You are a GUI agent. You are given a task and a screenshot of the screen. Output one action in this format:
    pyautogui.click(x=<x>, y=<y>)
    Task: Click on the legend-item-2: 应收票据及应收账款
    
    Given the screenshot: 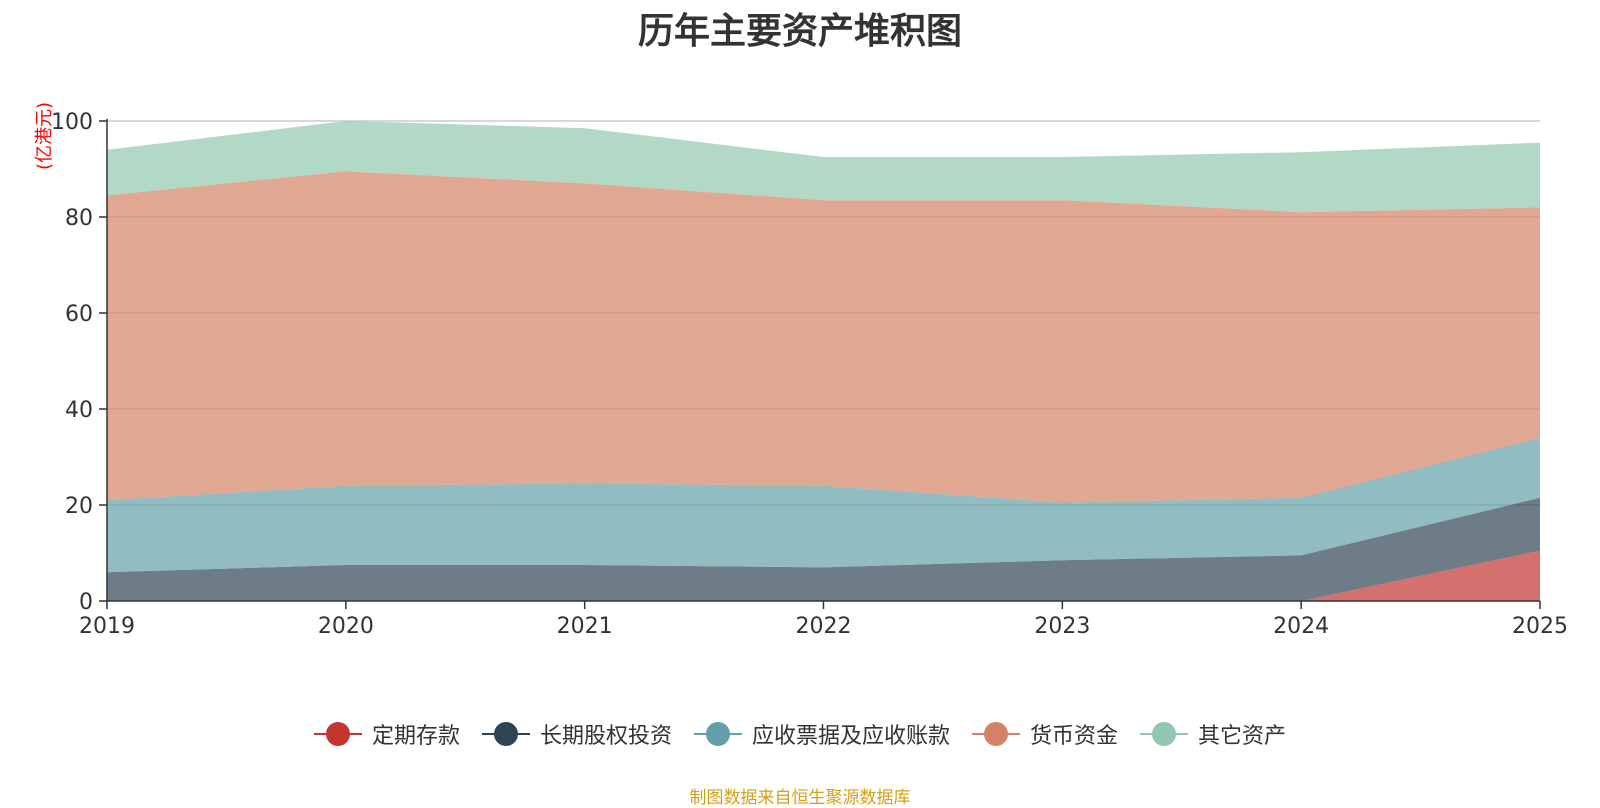 What is the action you would take?
    pyautogui.click(x=821, y=734)
    